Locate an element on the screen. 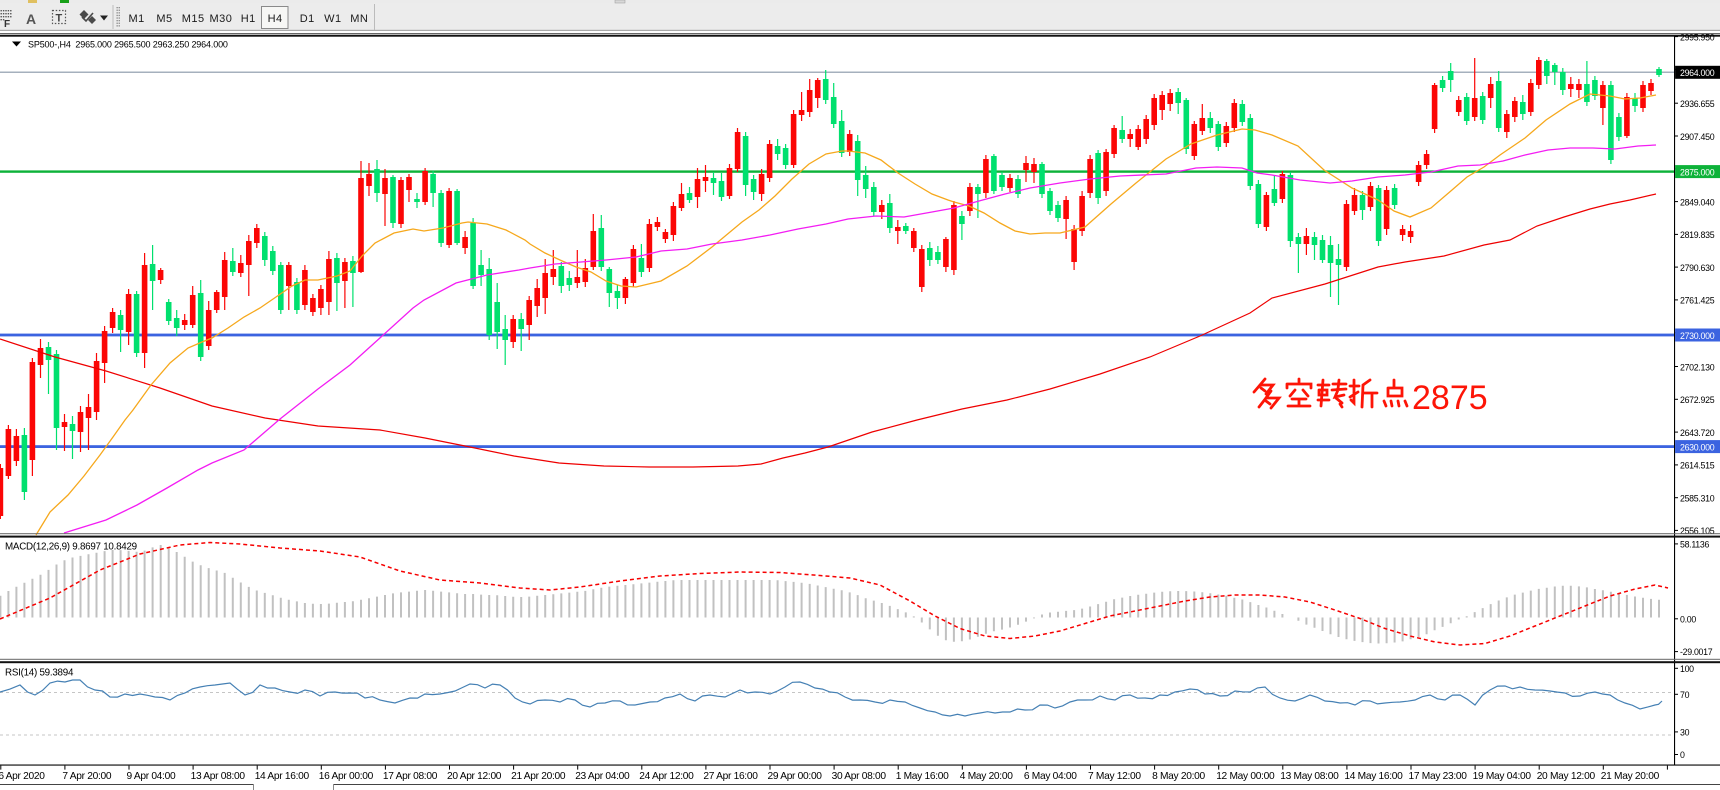 This screenshot has width=1720, height=790. svg-text: M30 is located at coordinates (221, 19).